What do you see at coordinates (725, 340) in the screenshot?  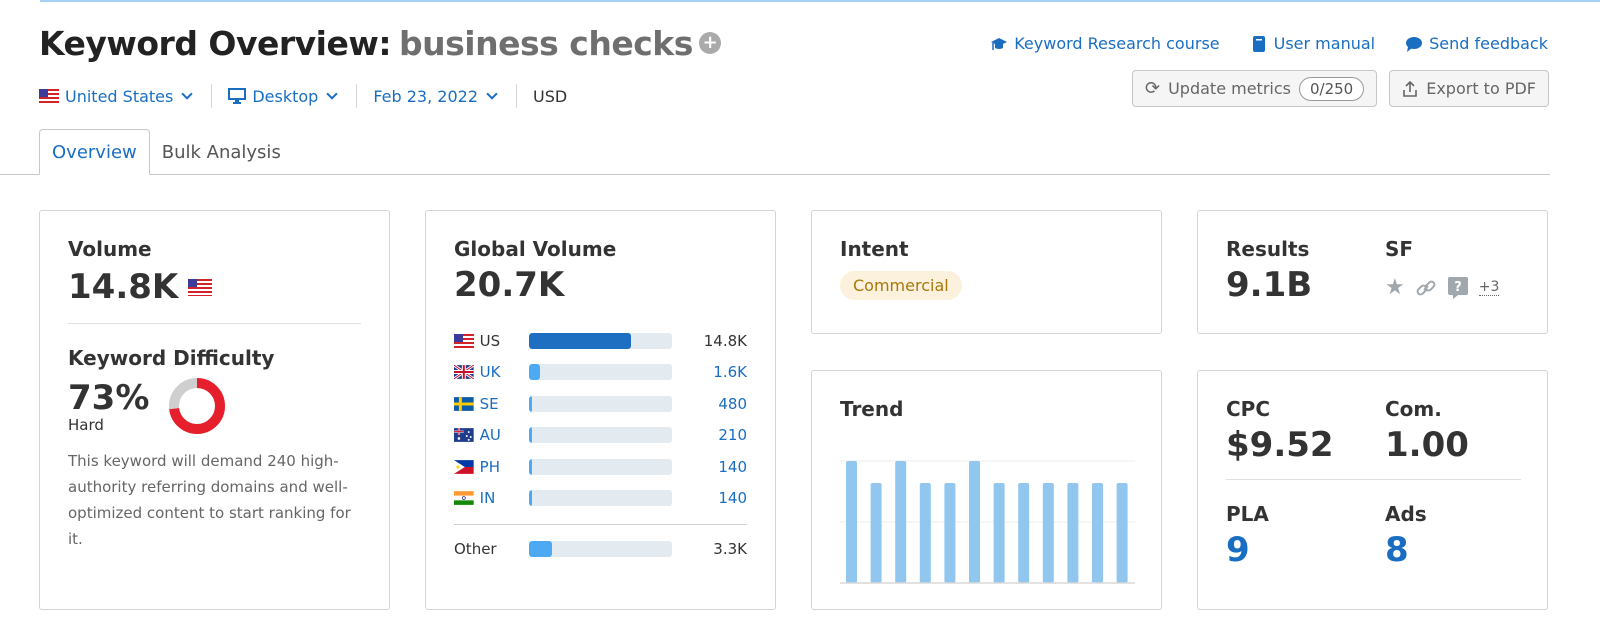 I see `country-value: 14.8K` at bounding box center [725, 340].